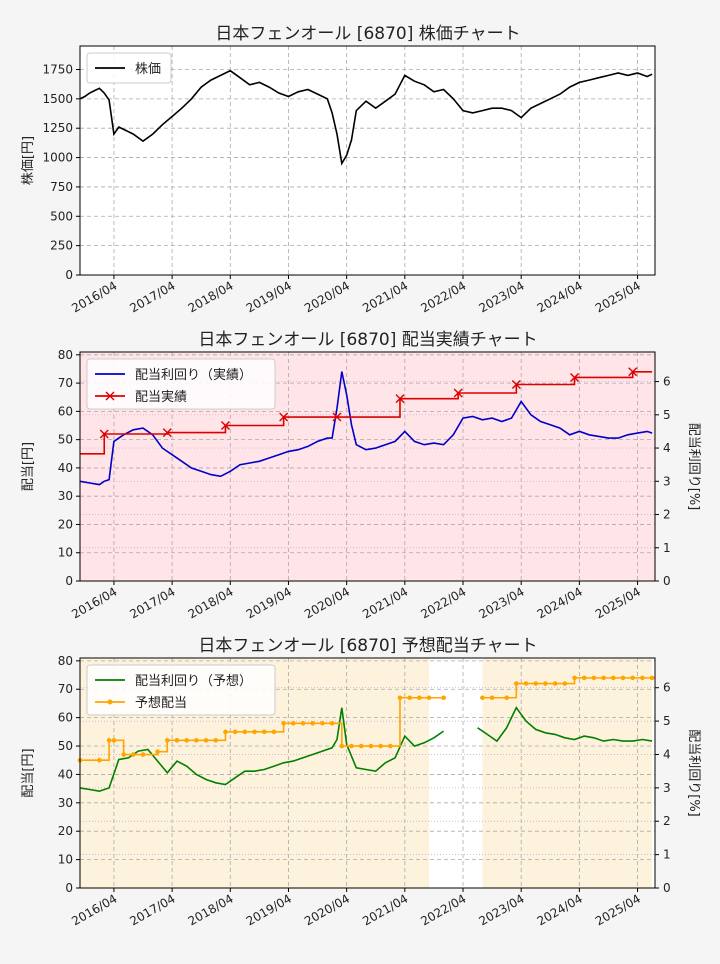 This screenshot has height=964, width=720. Describe the element at coordinates (367, 340) in the screenshot. I see `chart-title: 日本フェンオール [6870] 配当実績チャート` at that location.